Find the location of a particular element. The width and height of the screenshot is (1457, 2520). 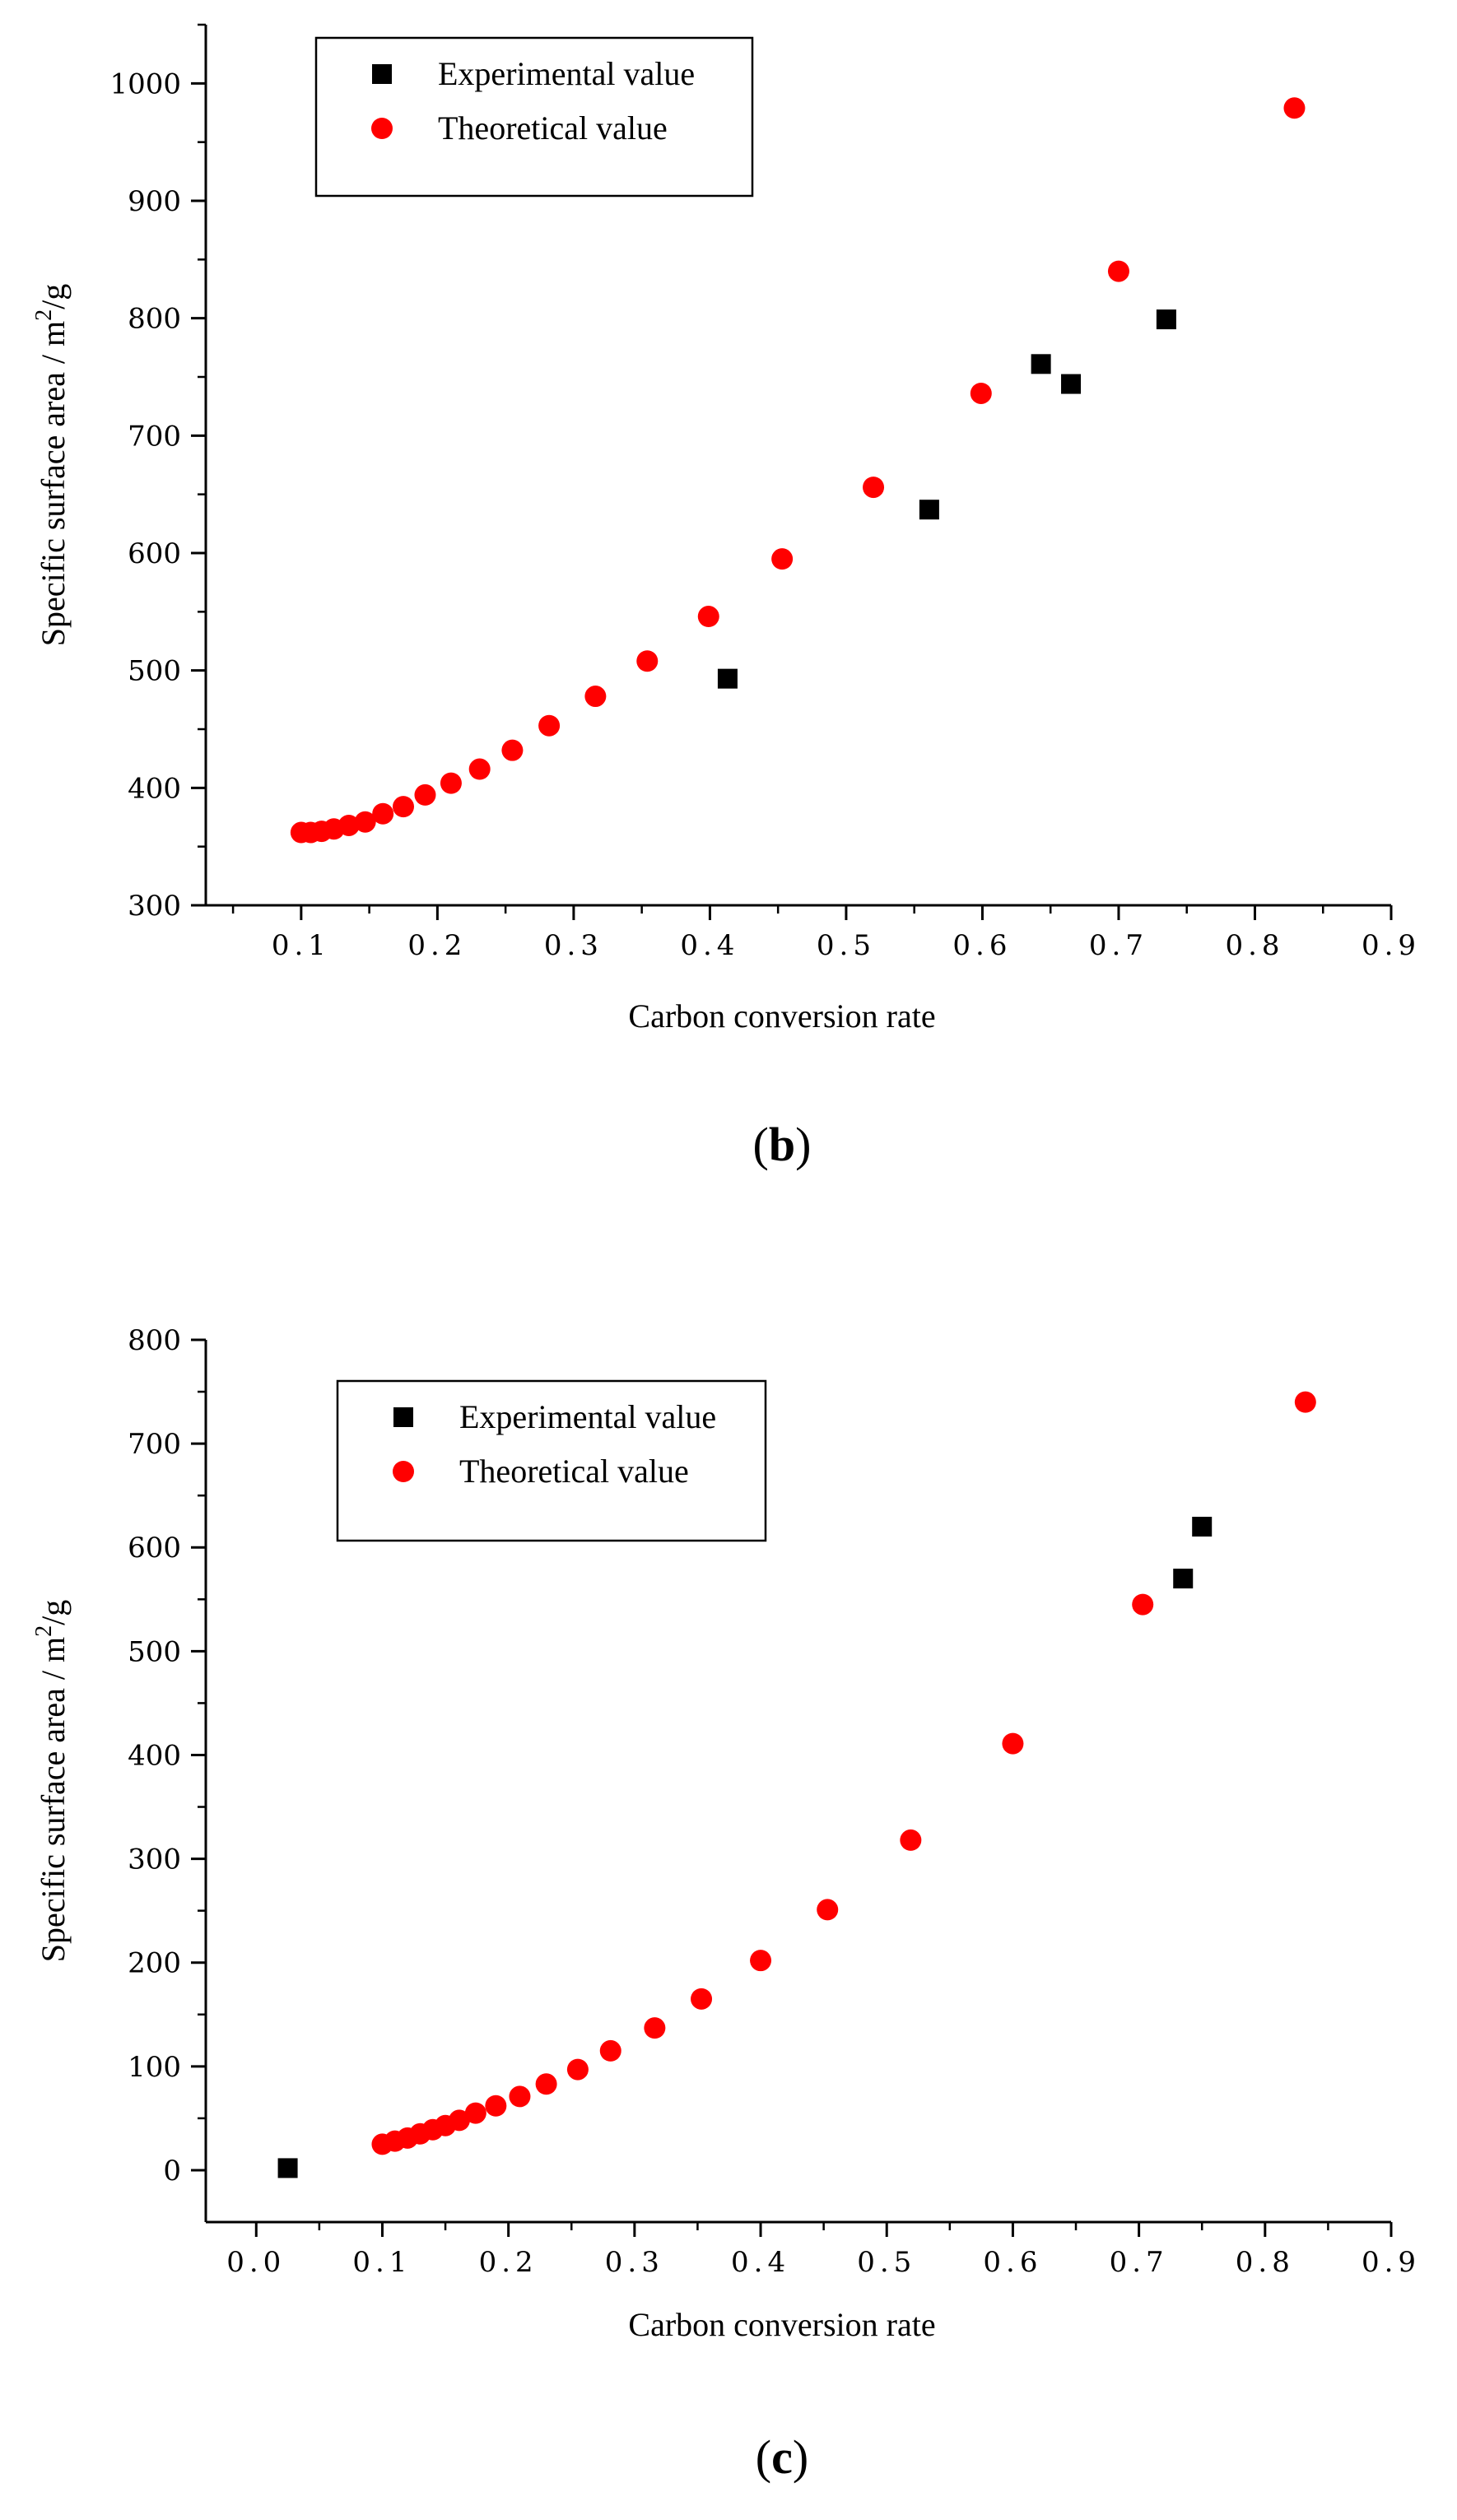

panel-letter: c is located at coordinates (782, 2457).